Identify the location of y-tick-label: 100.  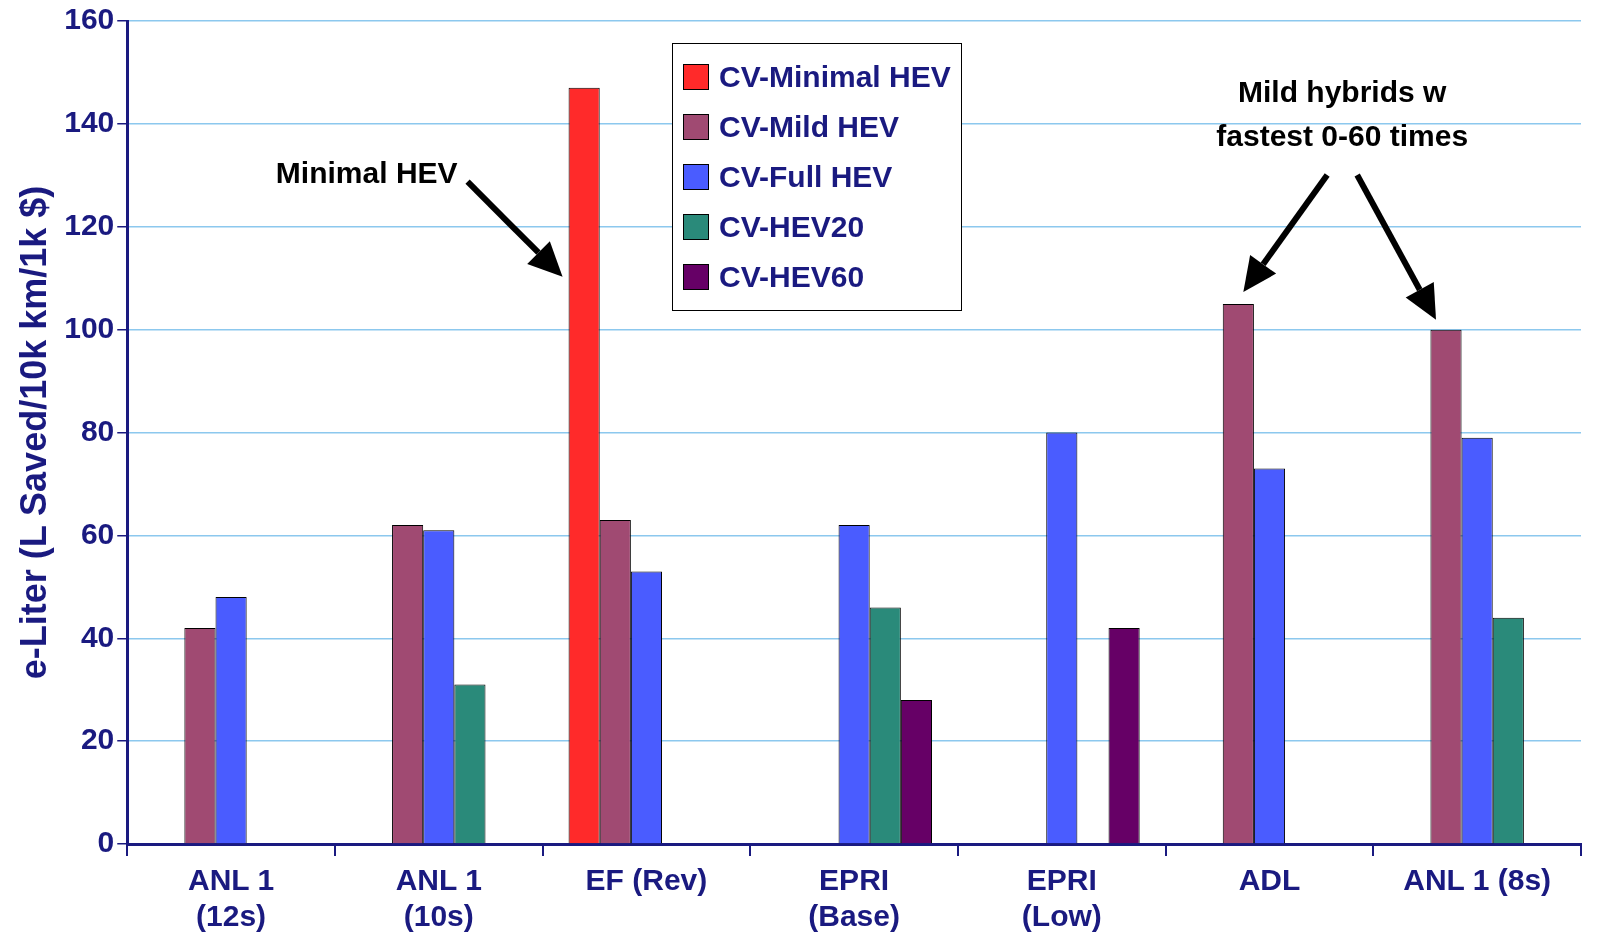
(89, 327).